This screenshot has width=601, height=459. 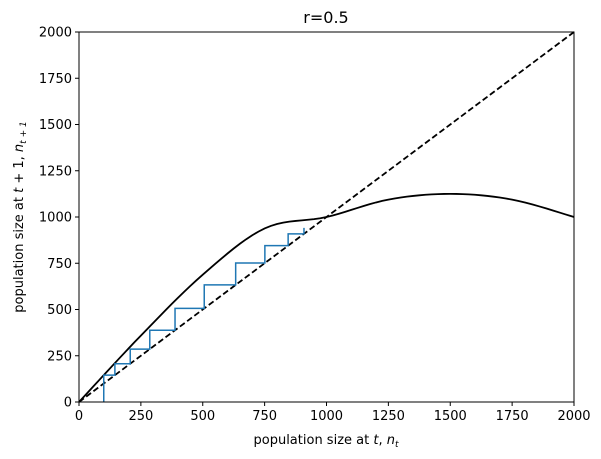 I want to click on y-tick-label: 1500, so click(x=55, y=125).